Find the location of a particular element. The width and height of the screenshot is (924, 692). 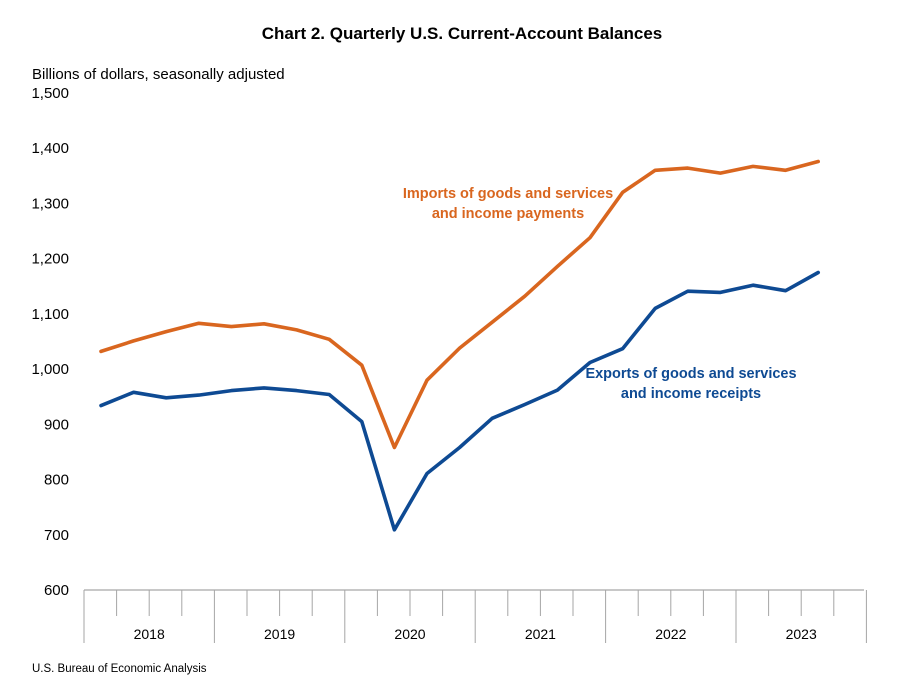

y-tick-label: 900 is located at coordinates (56, 424).